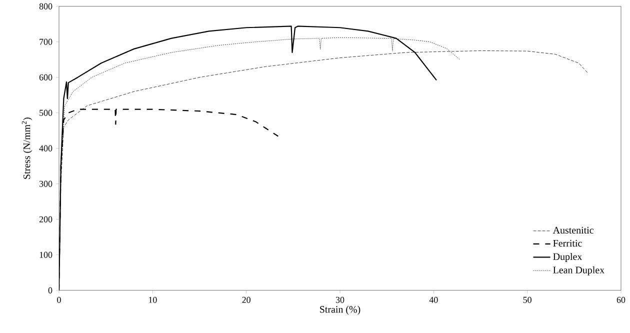 Image resolution: width=630 pixels, height=333 pixels. Describe the element at coordinates (567, 257) in the screenshot. I see `legend-label: Duplex` at that location.